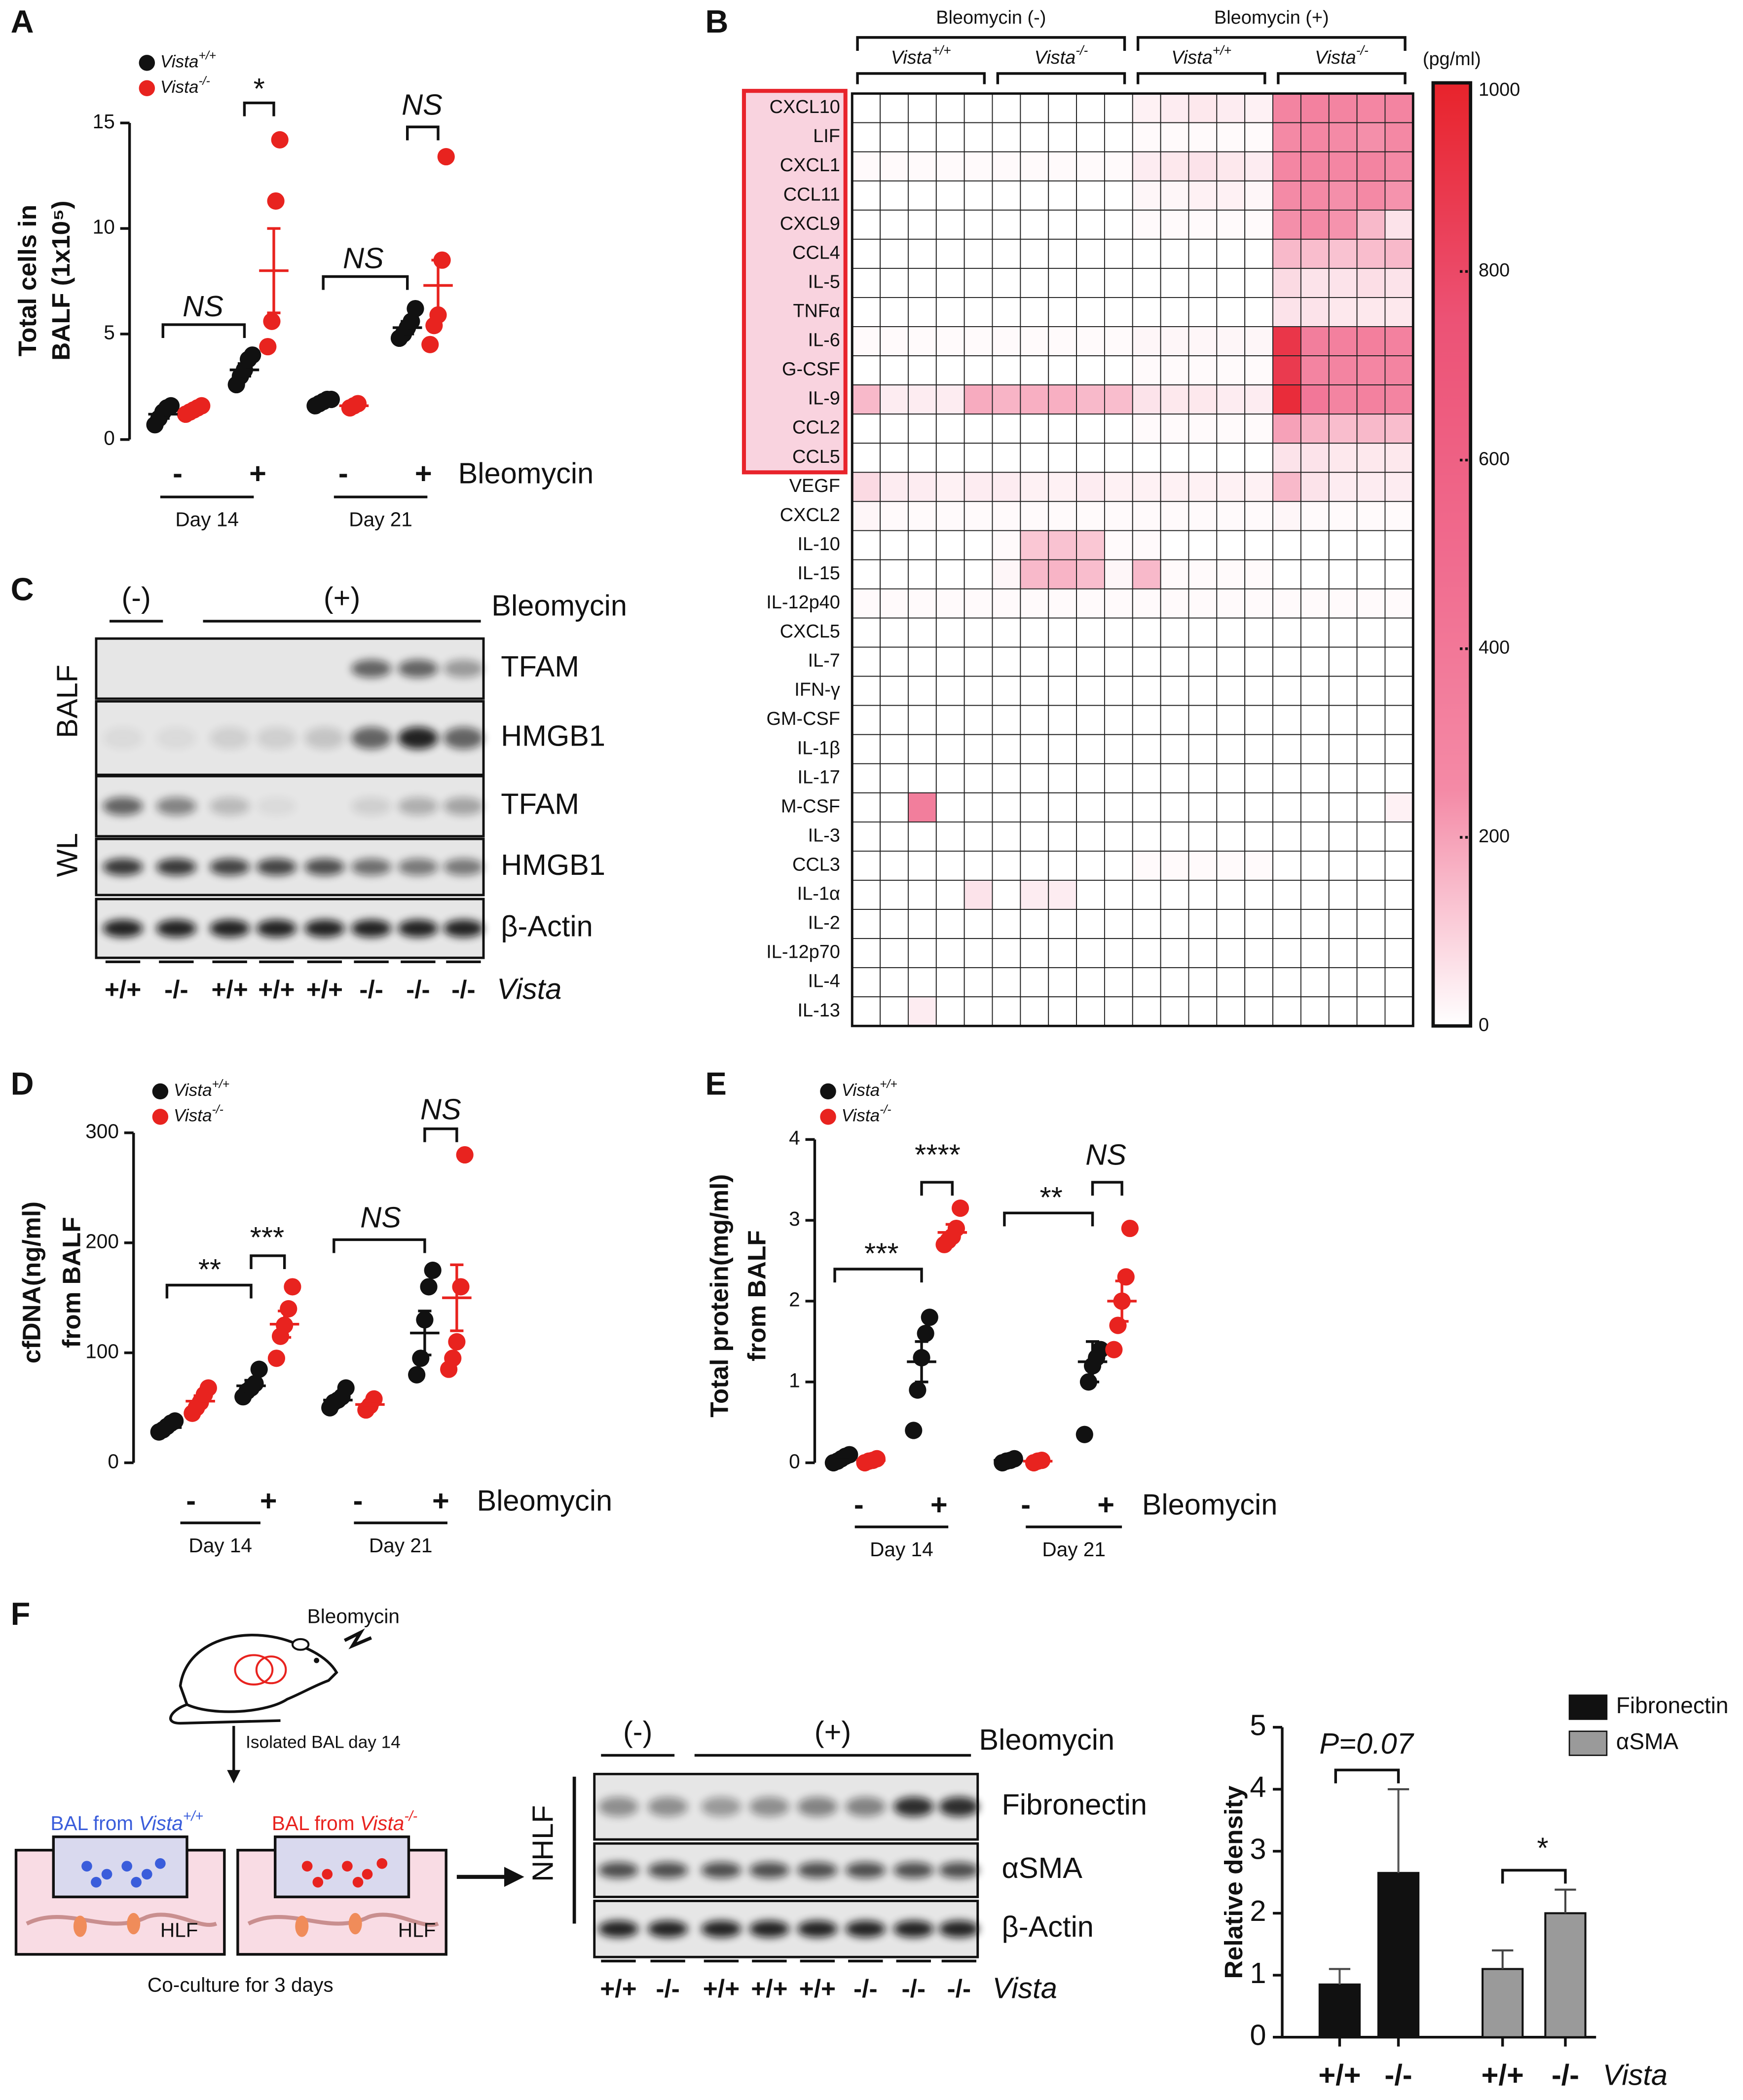 The width and height of the screenshot is (1743, 2100). I want to click on treatment-group-label: (+), so click(342, 597).